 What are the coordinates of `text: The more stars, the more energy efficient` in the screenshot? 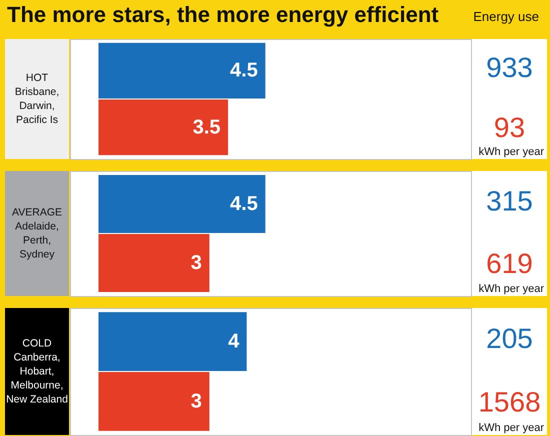 It's located at (223, 14).